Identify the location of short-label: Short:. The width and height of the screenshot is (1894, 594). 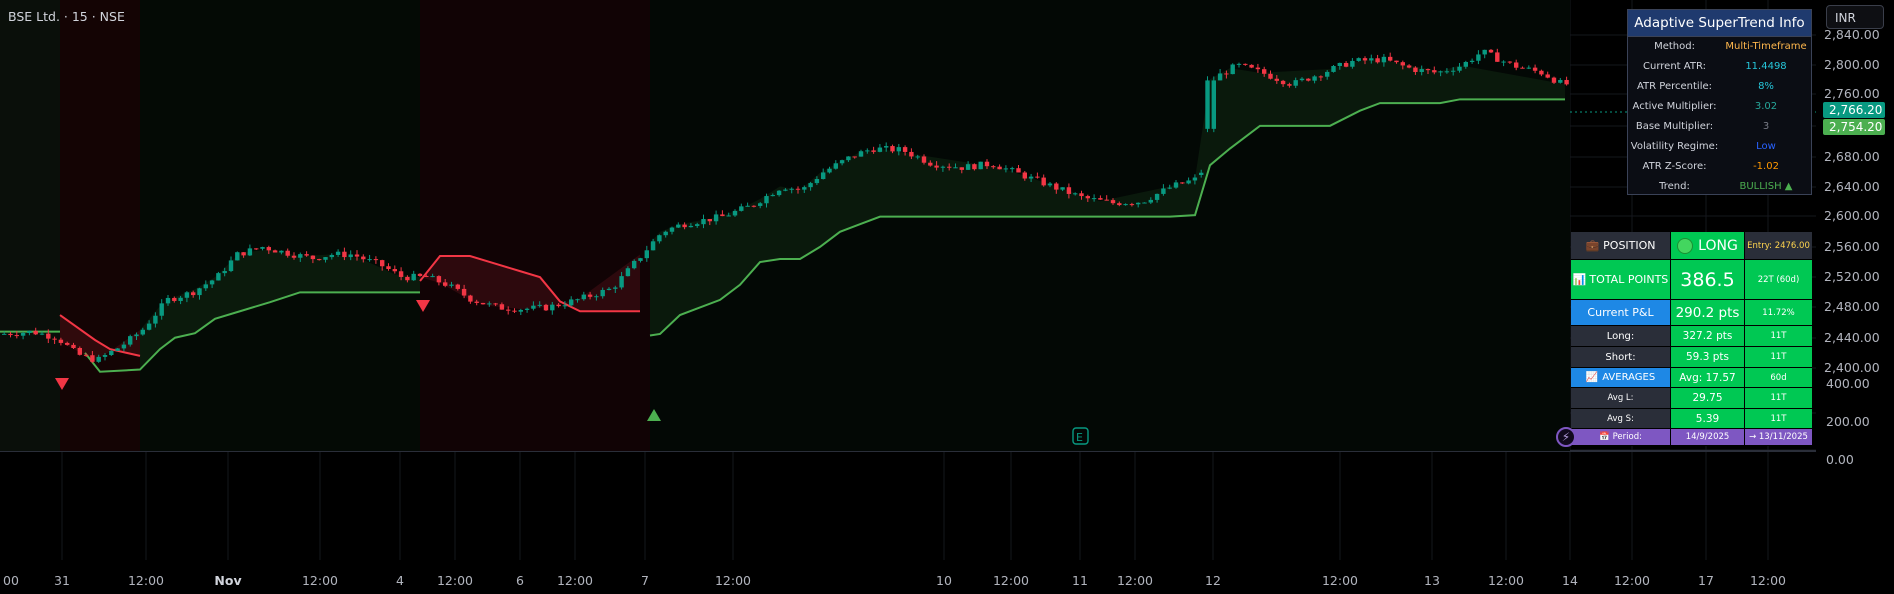
(1621, 357).